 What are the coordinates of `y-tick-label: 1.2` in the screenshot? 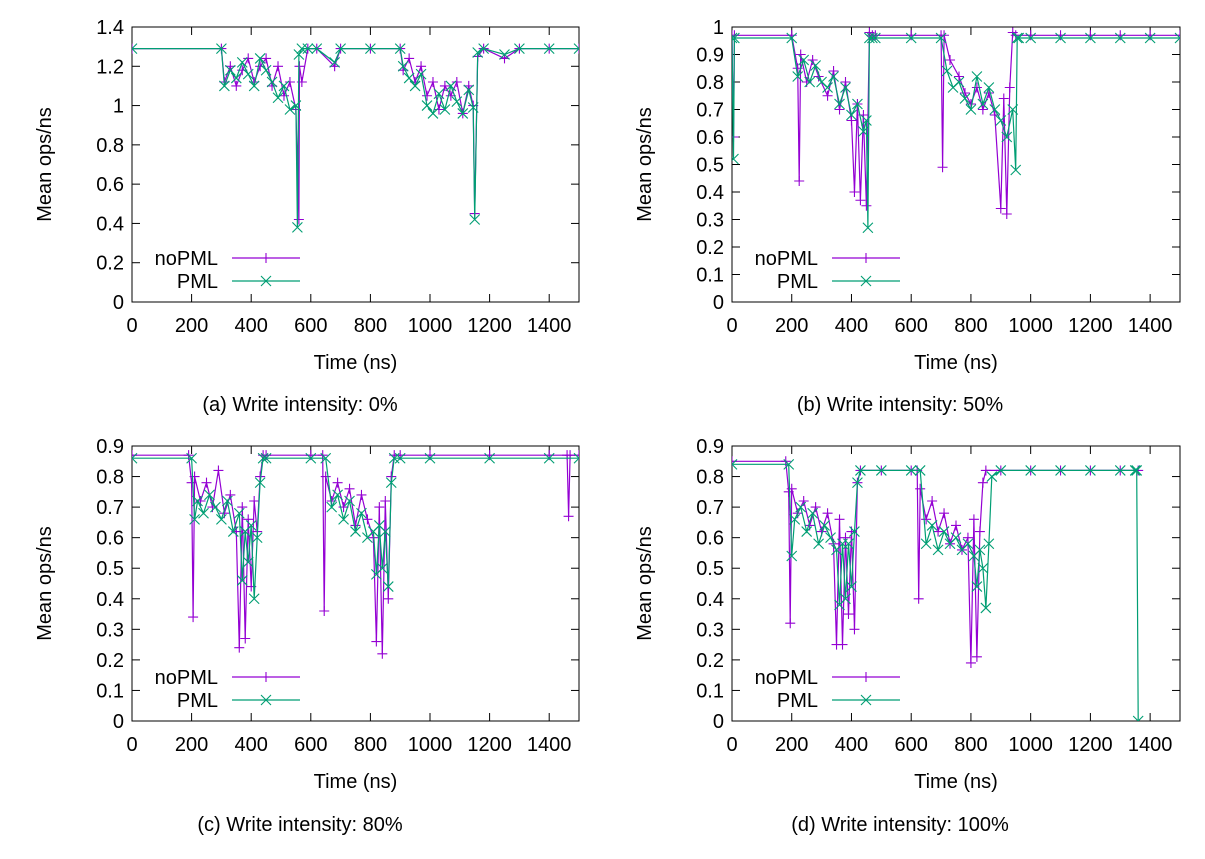 It's located at (110, 67).